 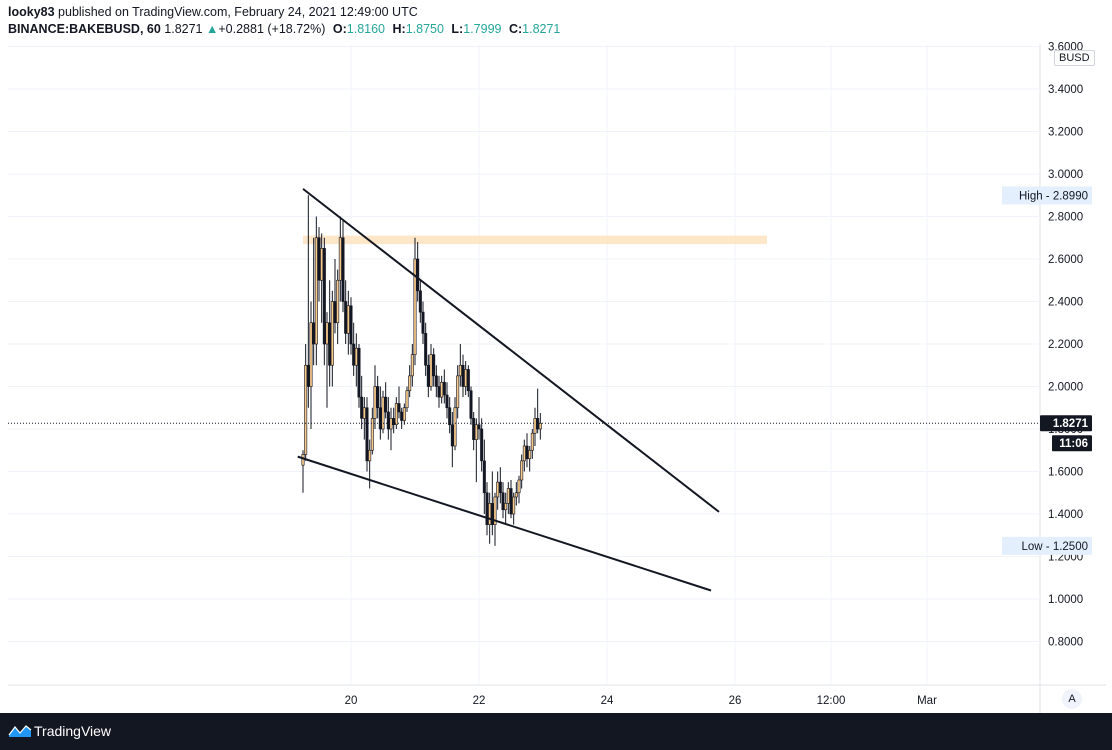 I want to click on y-tick-label: 1.6000, so click(x=1065, y=473).